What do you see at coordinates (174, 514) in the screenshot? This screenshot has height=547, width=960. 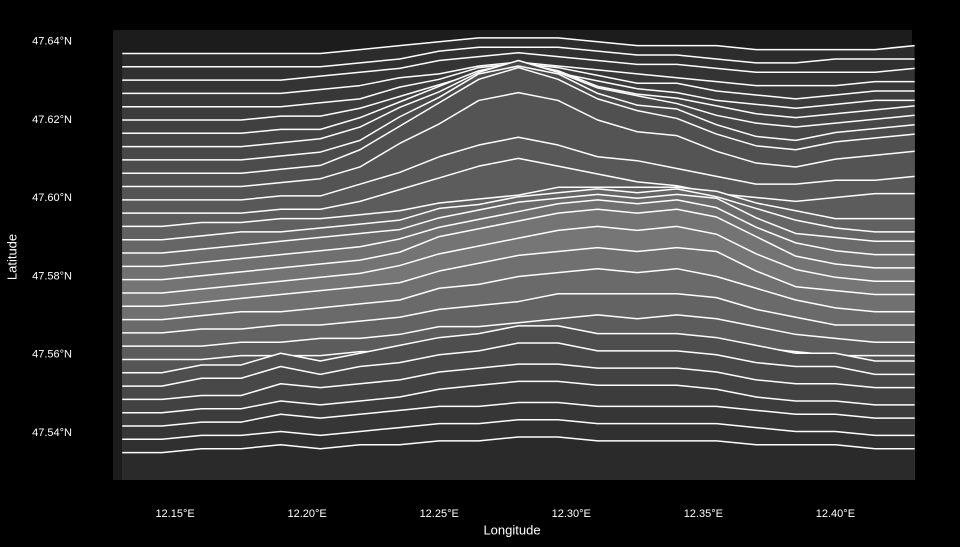 I see `x-tick-label: 12.15°E` at bounding box center [174, 514].